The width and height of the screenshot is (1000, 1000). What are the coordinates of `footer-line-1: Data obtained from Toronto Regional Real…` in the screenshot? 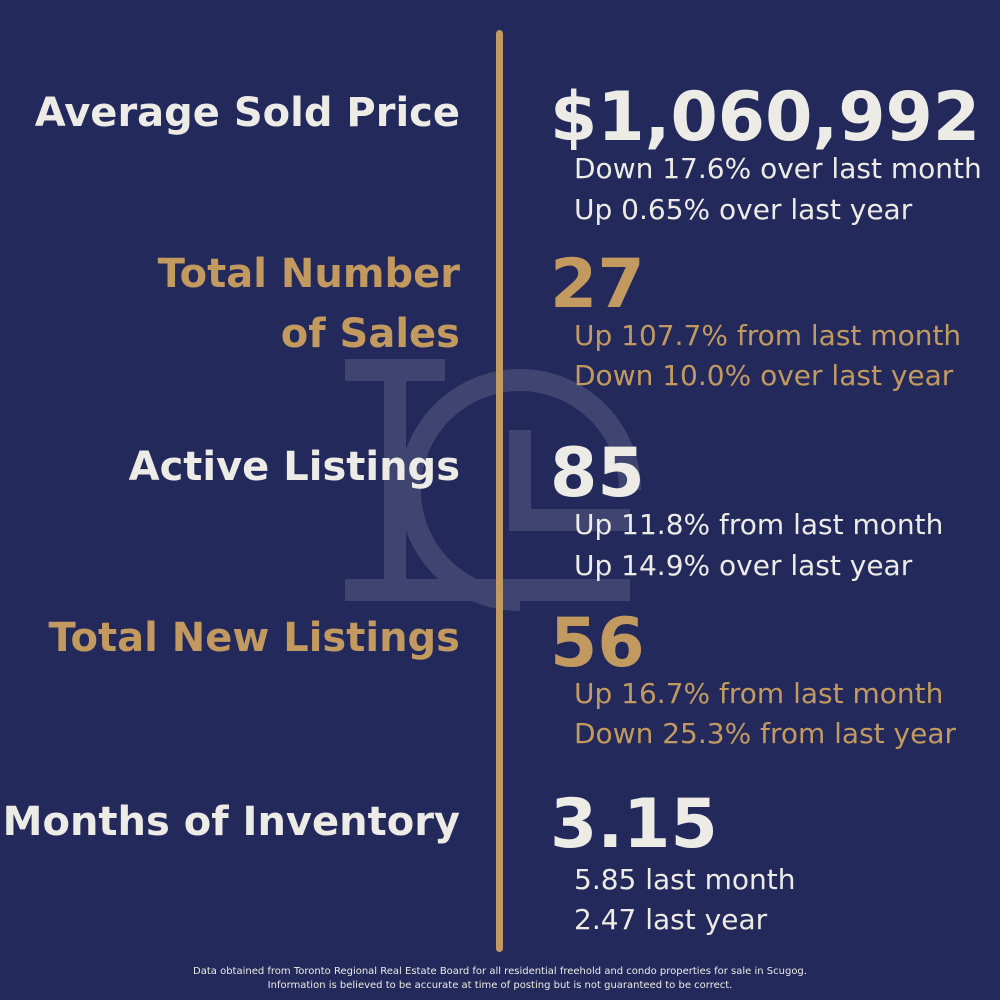 It's located at (500, 971).